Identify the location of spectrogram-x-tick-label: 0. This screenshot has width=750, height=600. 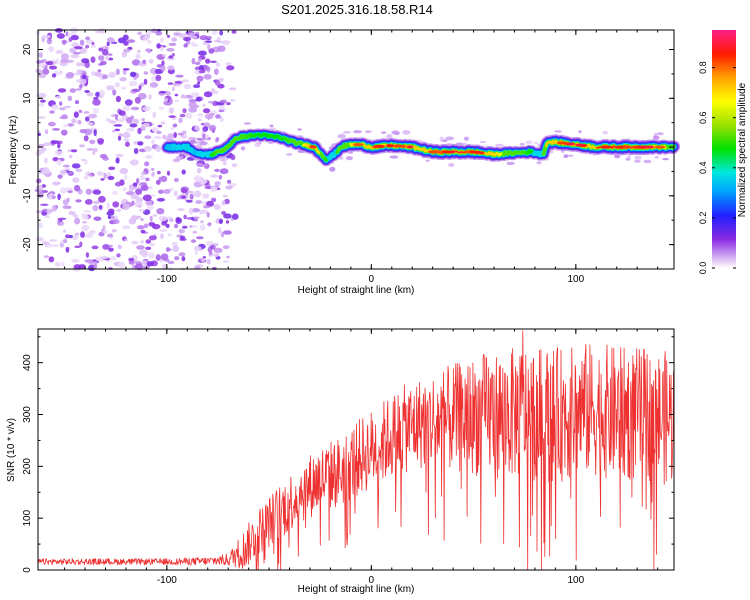
(372, 279).